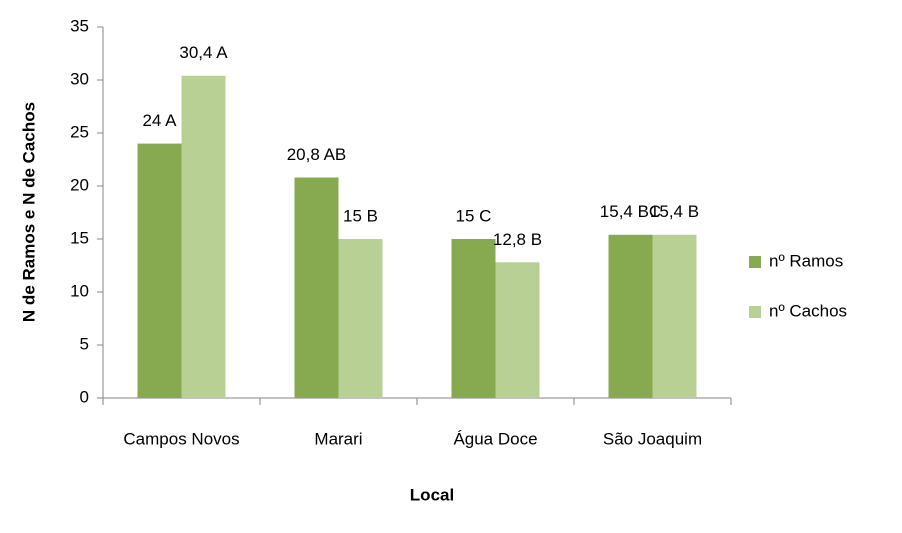 The image size is (902, 533). What do you see at coordinates (79, 131) in the screenshot?
I see `y-tick-label: 25` at bounding box center [79, 131].